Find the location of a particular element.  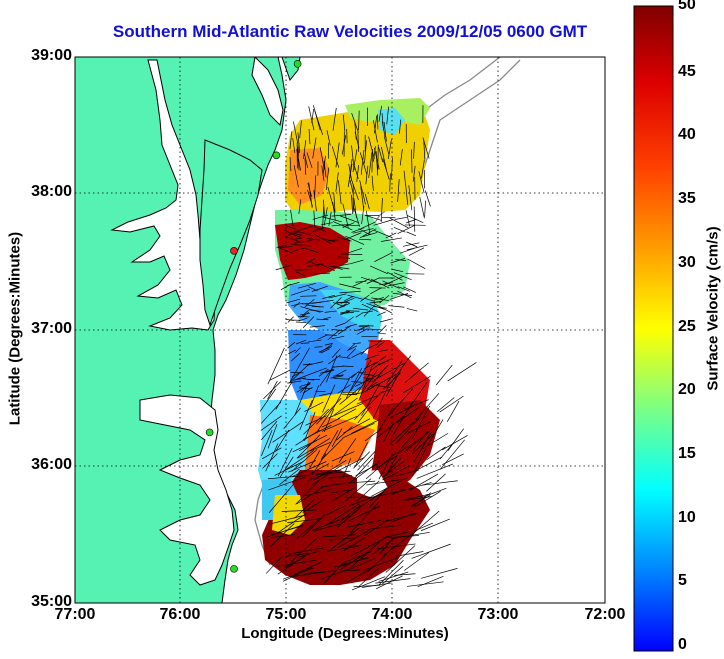

radar-station-marker is located at coordinates (297, 64).